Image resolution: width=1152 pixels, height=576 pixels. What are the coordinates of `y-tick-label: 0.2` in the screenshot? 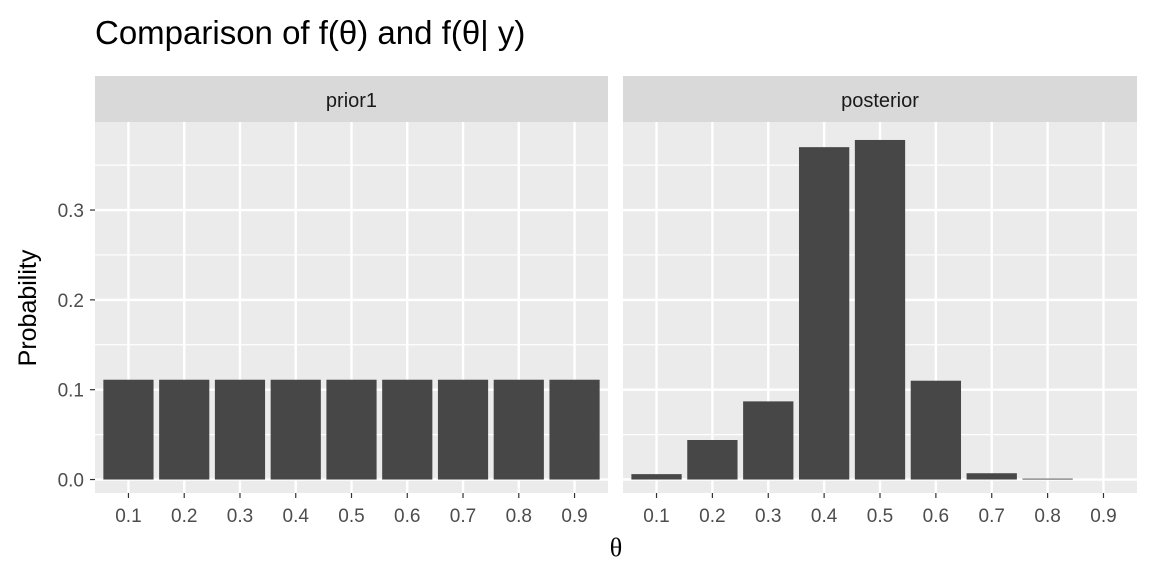 It's located at (71, 301).